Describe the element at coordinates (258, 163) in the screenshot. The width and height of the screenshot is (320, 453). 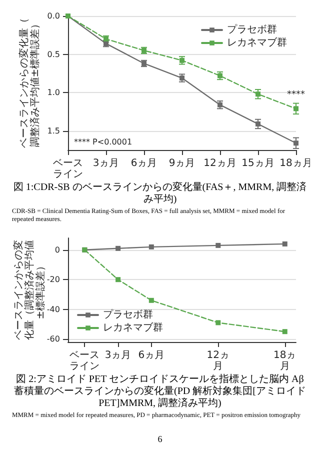
I see `x-tick-label: 15ヵ月` at that location.